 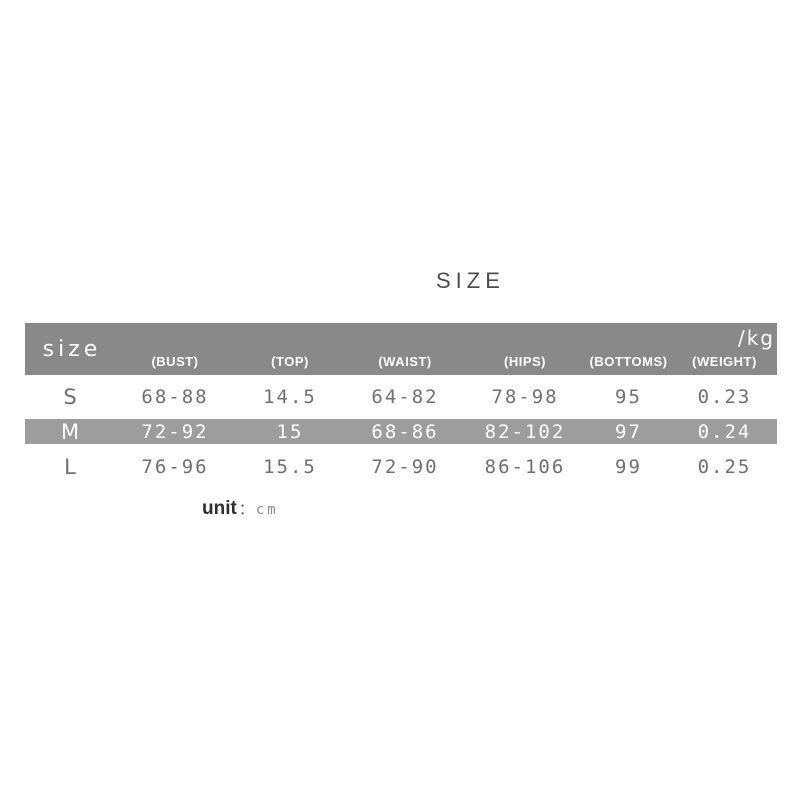 I want to click on top-value: 15.5, so click(x=290, y=466).